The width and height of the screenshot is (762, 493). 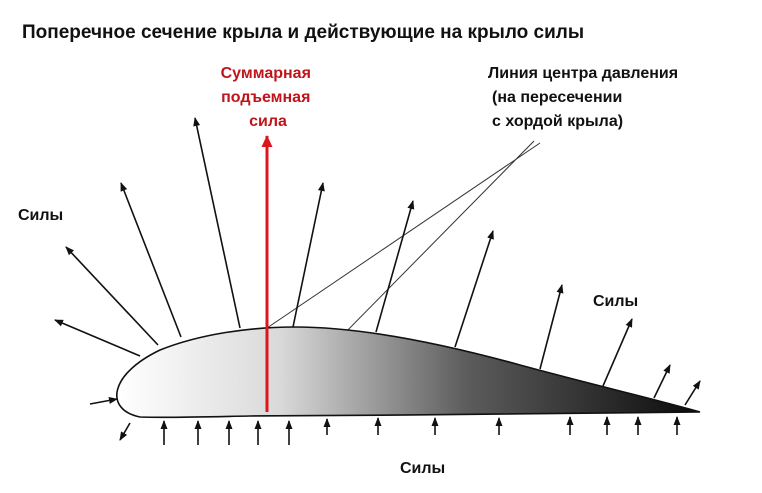 What do you see at coordinates (422, 468) in the screenshot?
I see `forces-label-bottom: Силы` at bounding box center [422, 468].